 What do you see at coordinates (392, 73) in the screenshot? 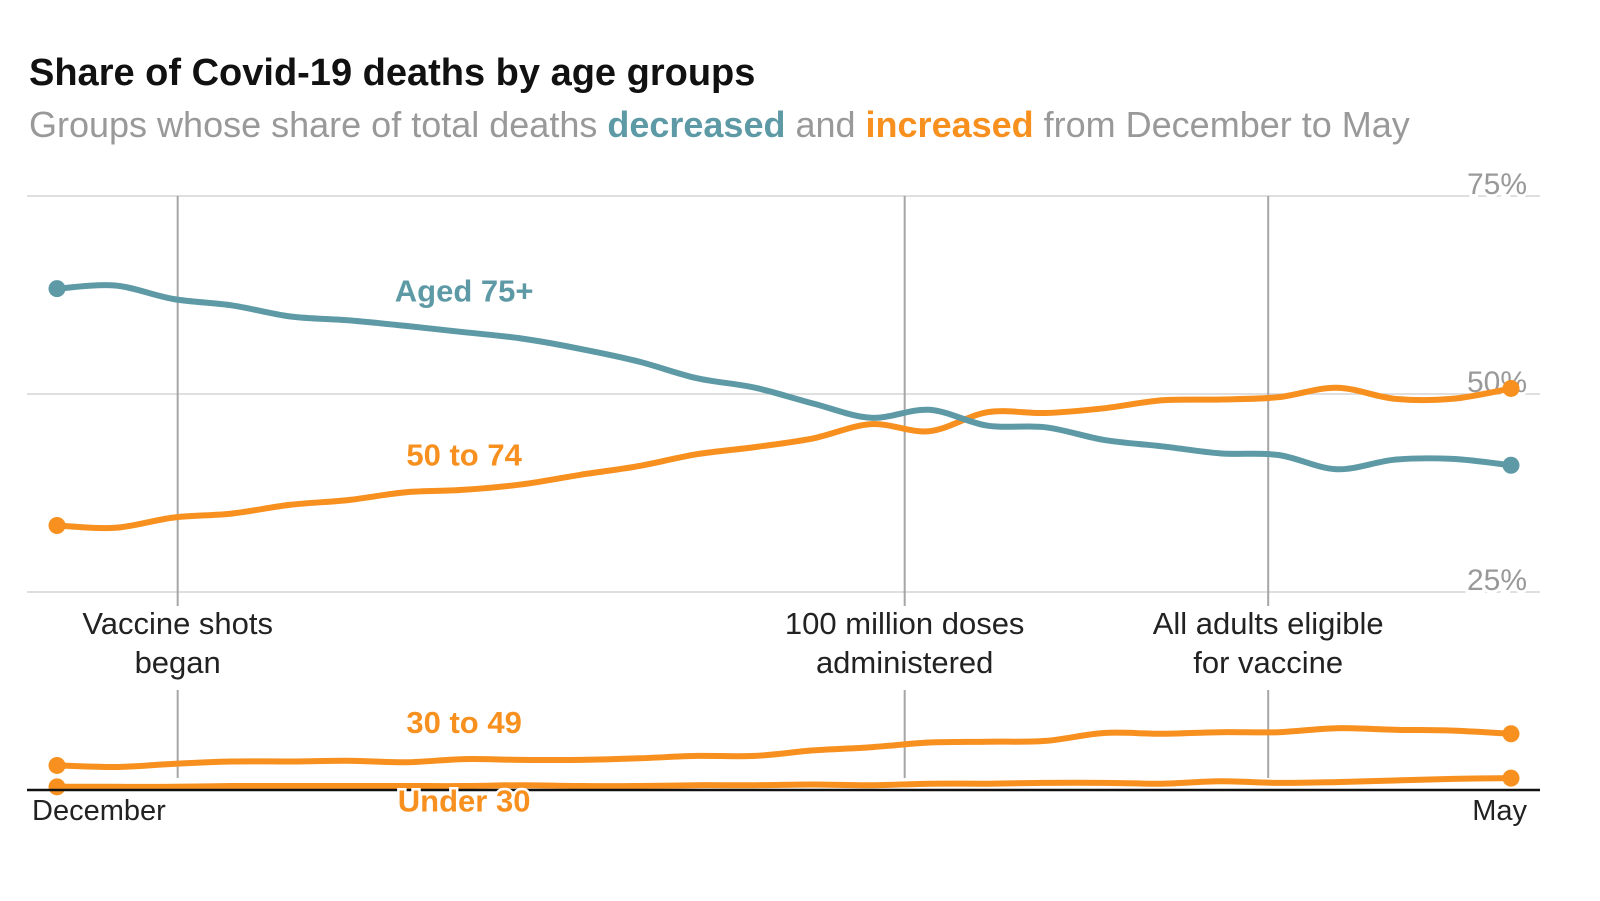
I see `chart-title: Share of Covid-19 deaths by age groups` at bounding box center [392, 73].